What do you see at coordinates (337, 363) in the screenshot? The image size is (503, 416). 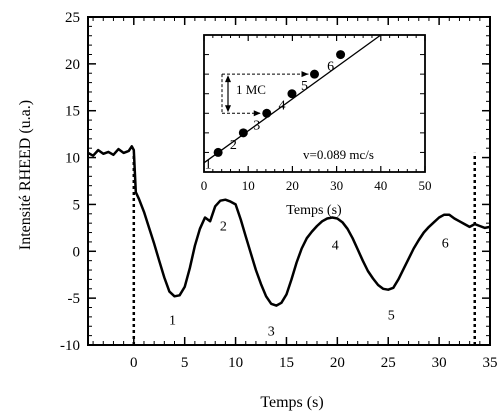 I see `x-tick-label: 20` at bounding box center [337, 363].